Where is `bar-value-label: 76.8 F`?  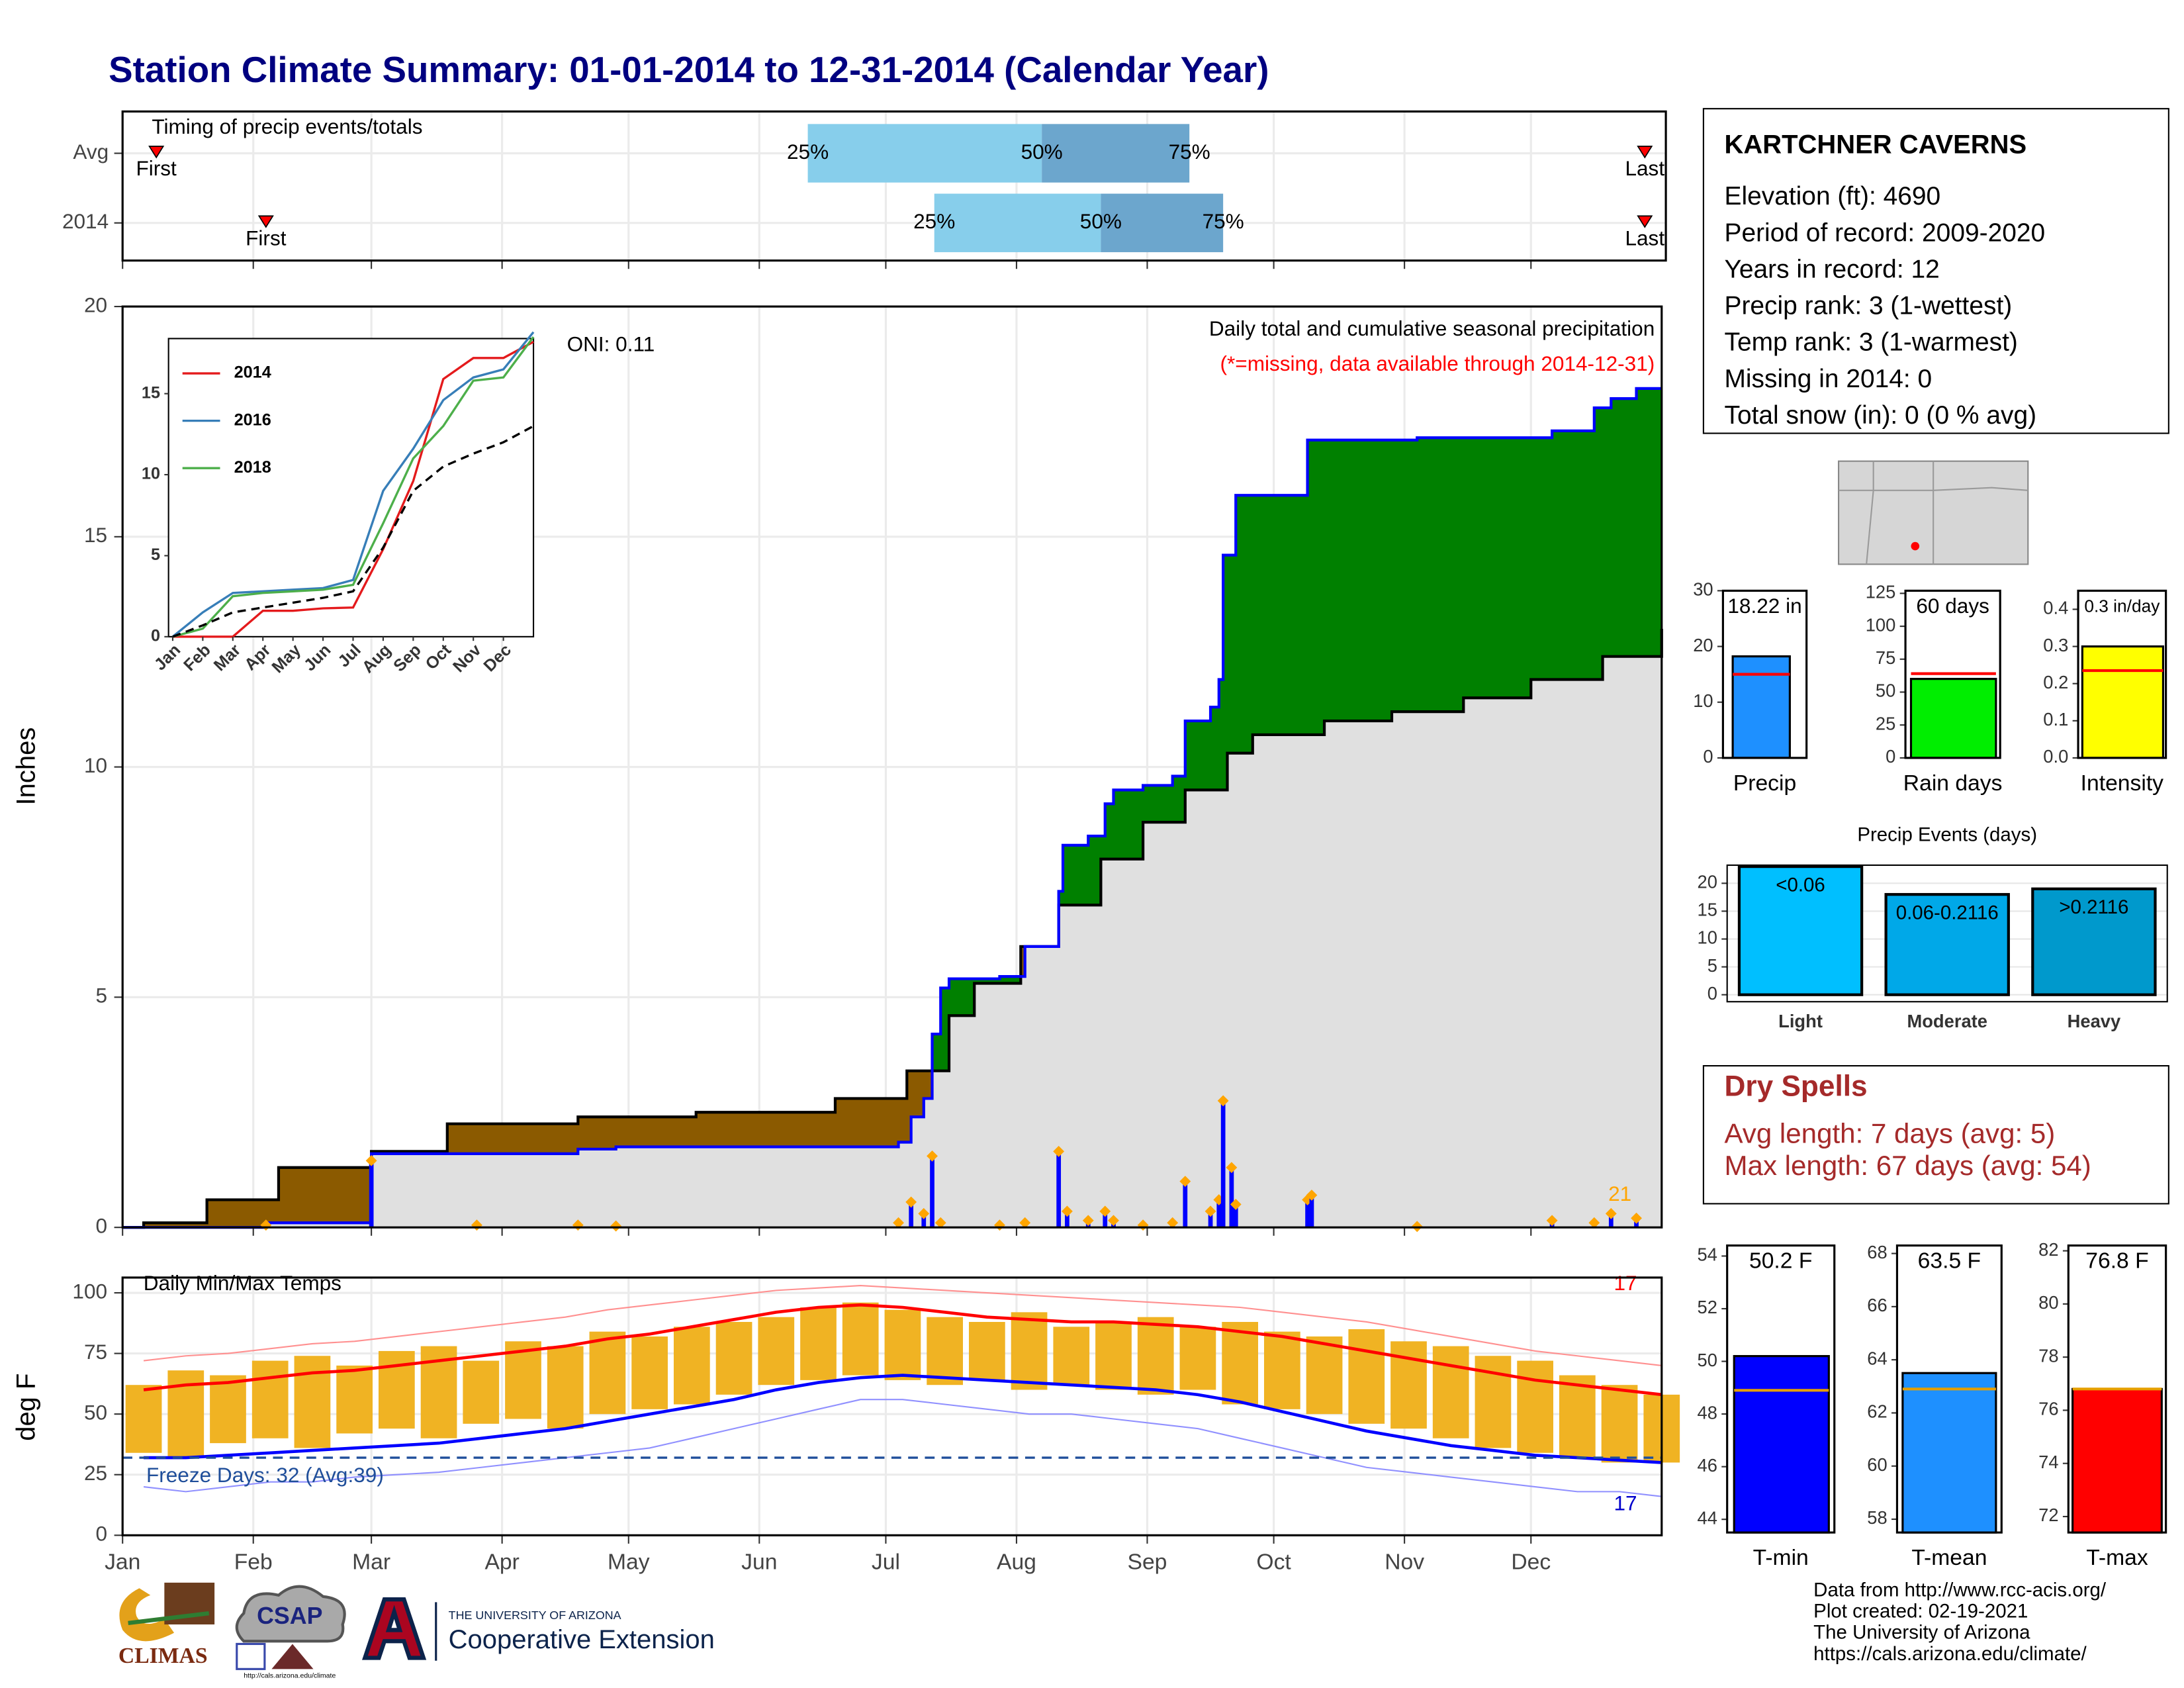
bar-value-label: 76.8 F is located at coordinates (2116, 1261).